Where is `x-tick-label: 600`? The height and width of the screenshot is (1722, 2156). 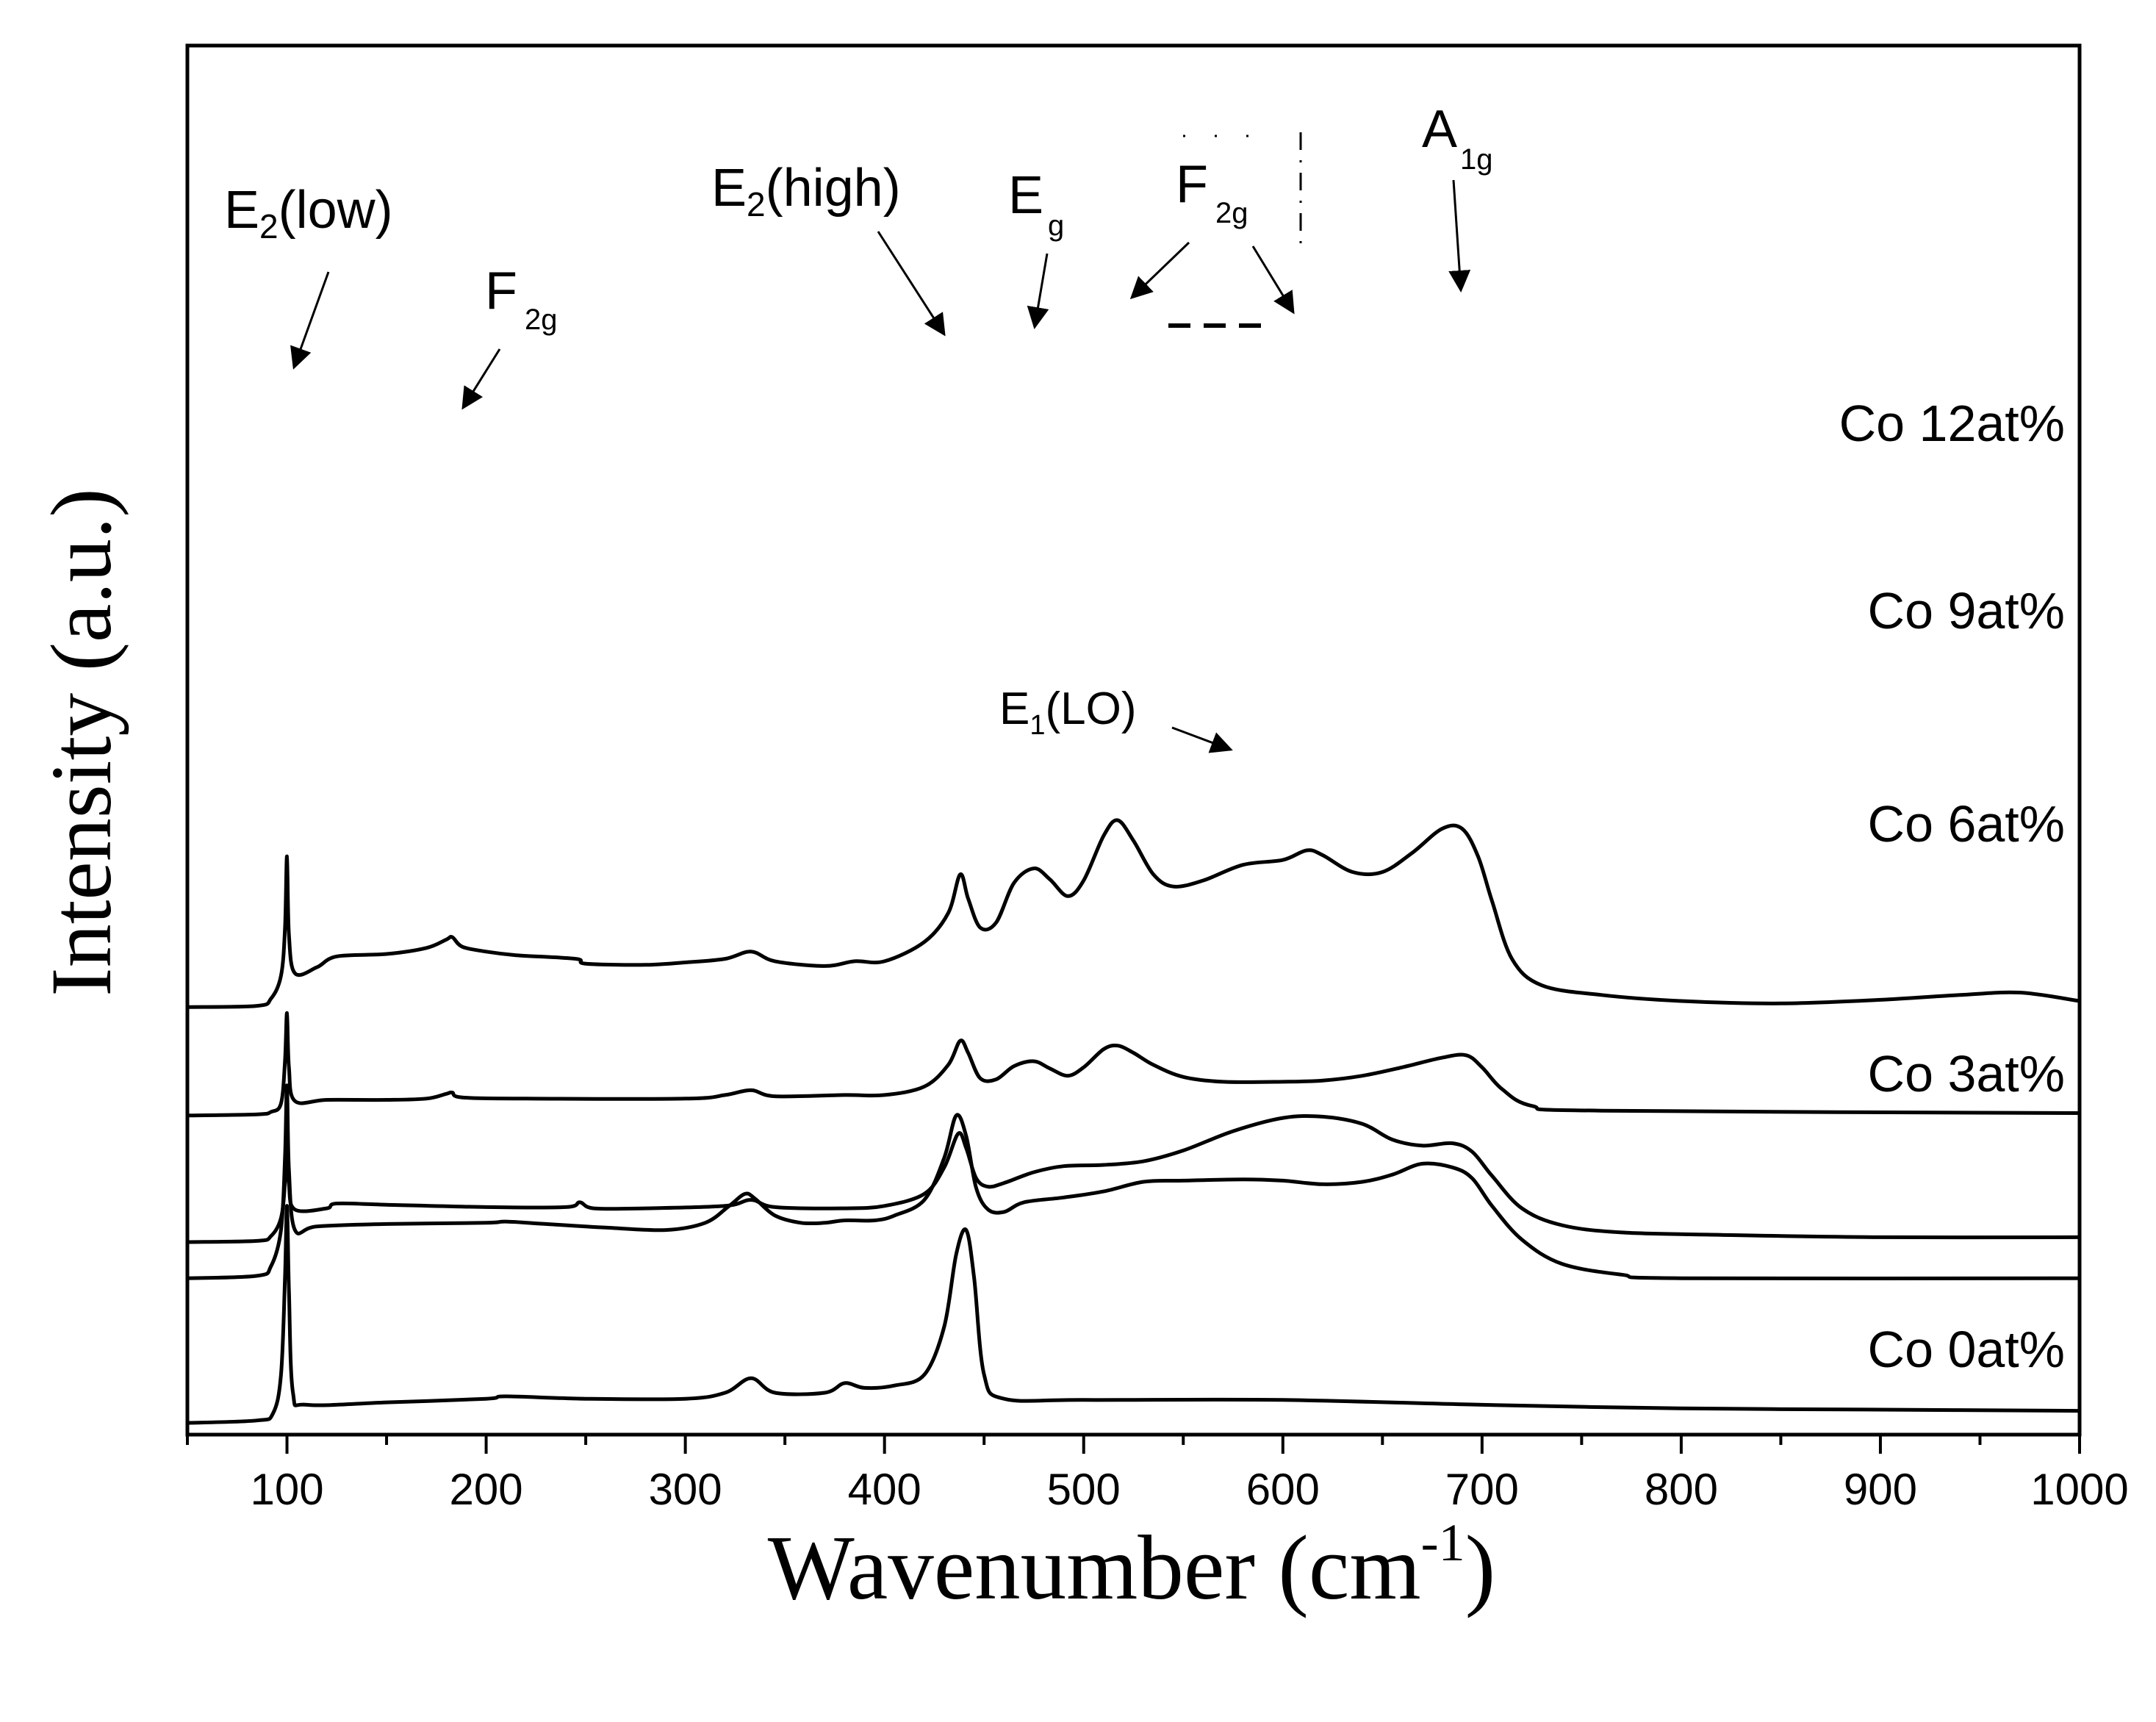
x-tick-label: 600 is located at coordinates (1283, 1489).